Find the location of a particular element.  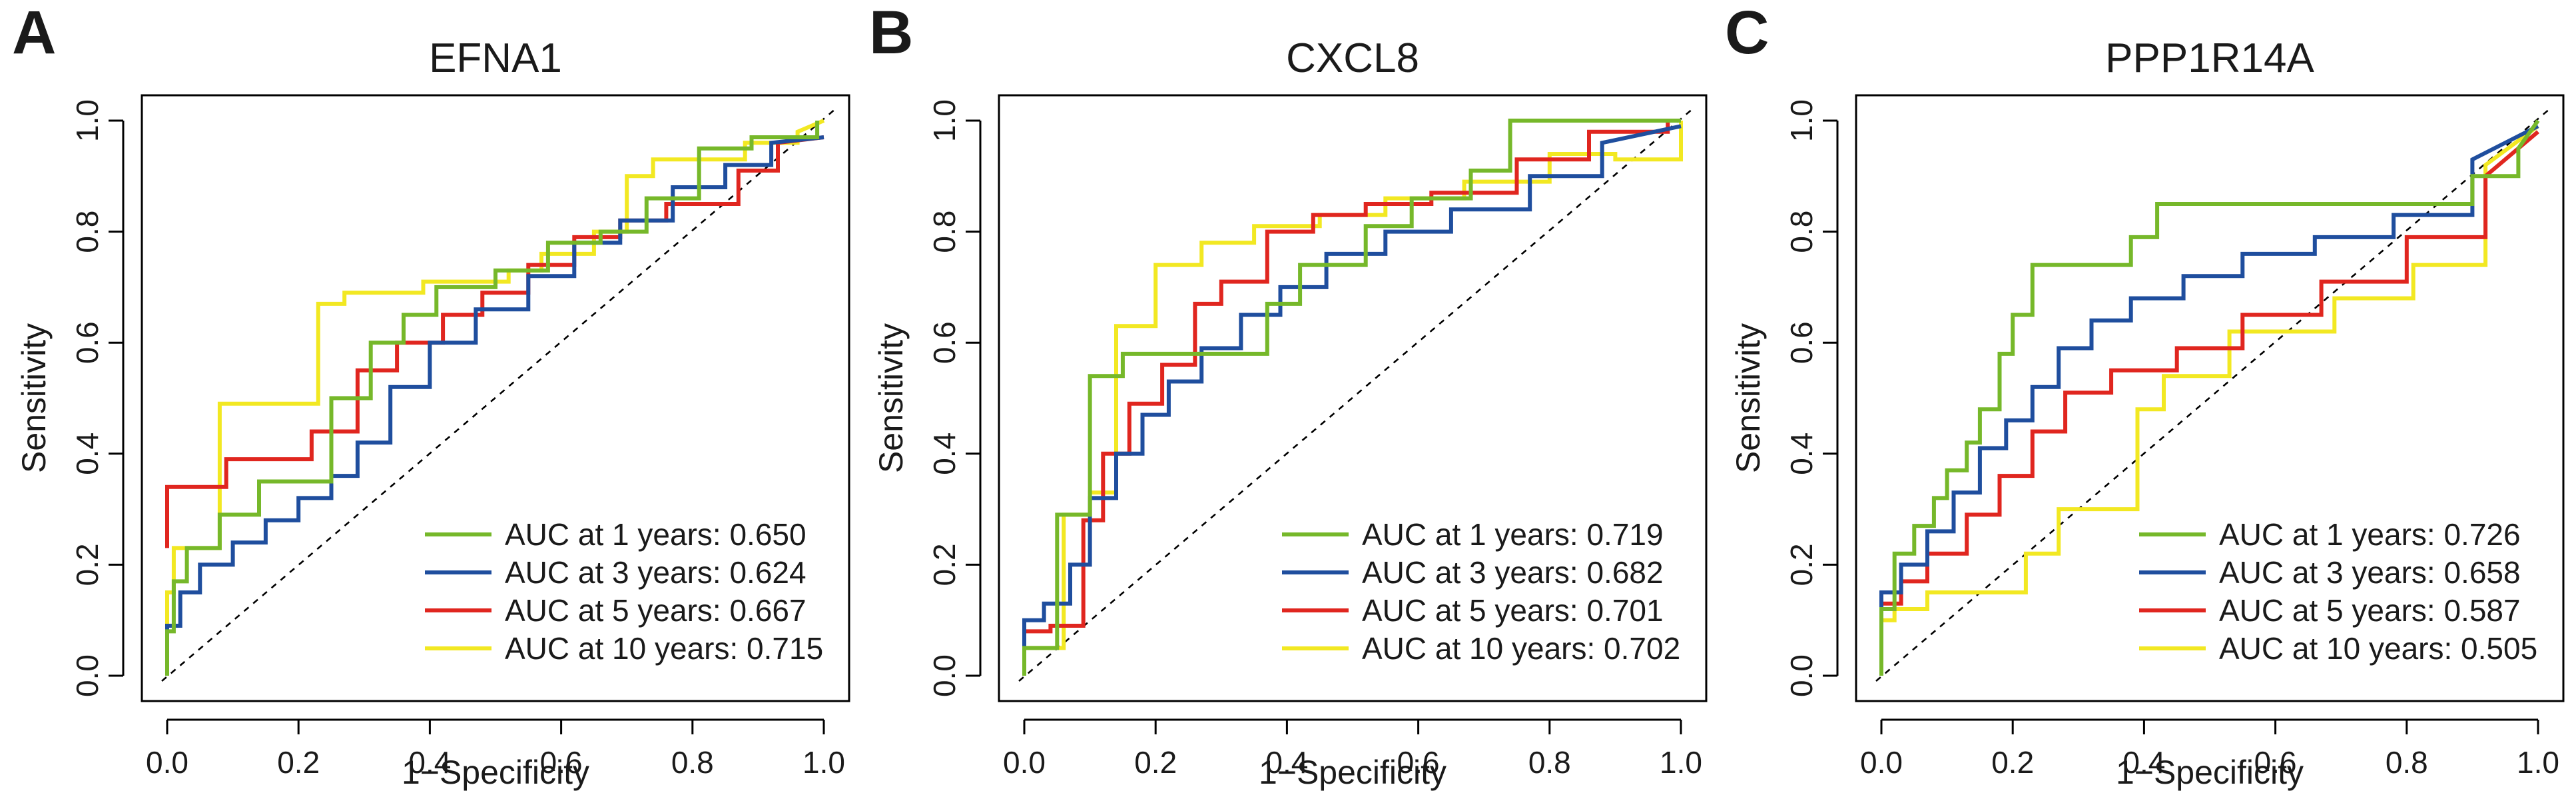

legend-entry: AUC at 1 years: 0.719 is located at coordinates (1513, 534).